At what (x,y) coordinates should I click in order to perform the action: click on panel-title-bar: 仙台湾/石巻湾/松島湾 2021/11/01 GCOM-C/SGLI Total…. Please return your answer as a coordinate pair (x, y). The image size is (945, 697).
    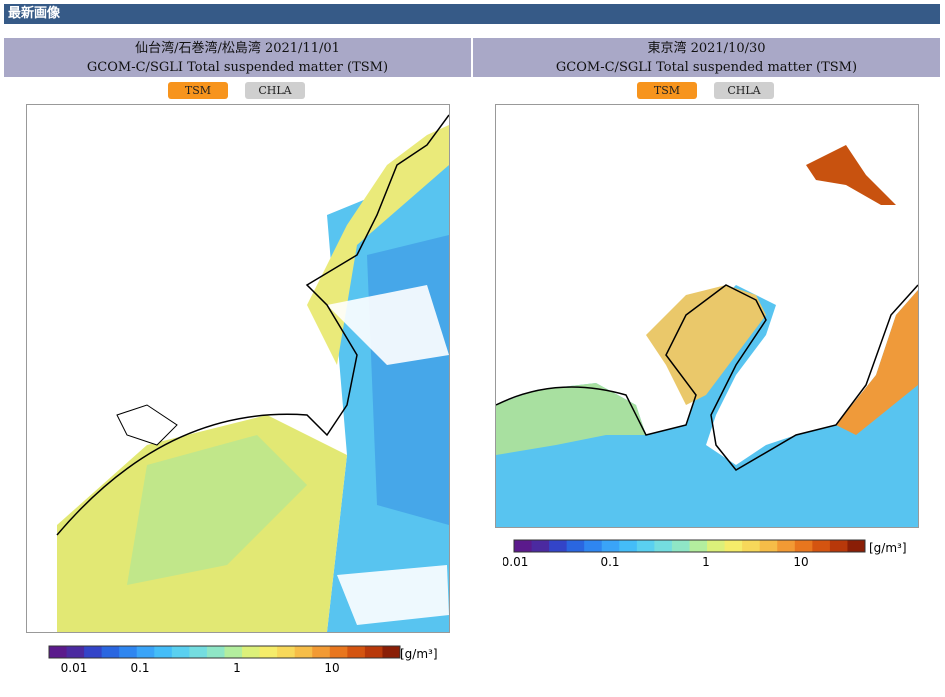
    Looking at the image, I should click on (237, 57).